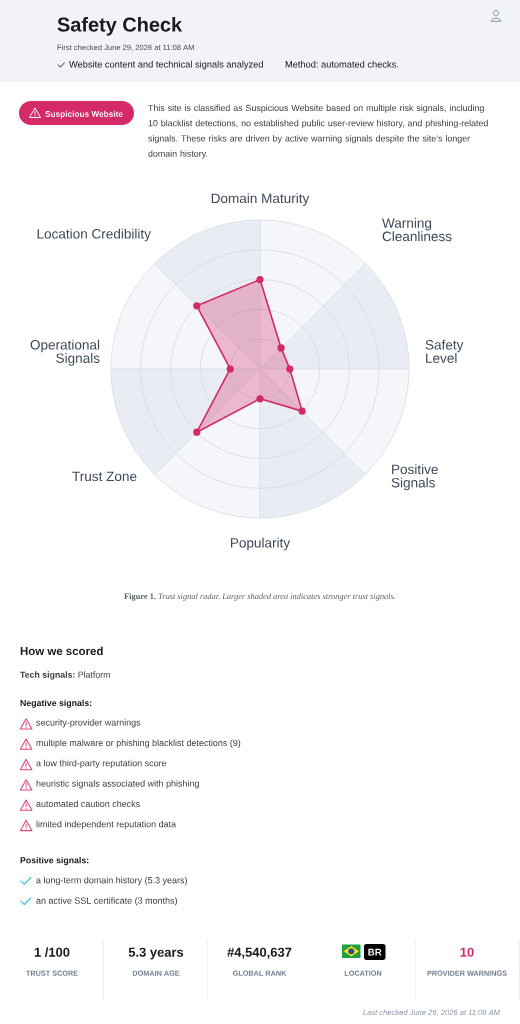 This screenshot has width=520, height=1024. Describe the element at coordinates (101, 764) in the screenshot. I see `text: a low third-party reputation score` at that location.